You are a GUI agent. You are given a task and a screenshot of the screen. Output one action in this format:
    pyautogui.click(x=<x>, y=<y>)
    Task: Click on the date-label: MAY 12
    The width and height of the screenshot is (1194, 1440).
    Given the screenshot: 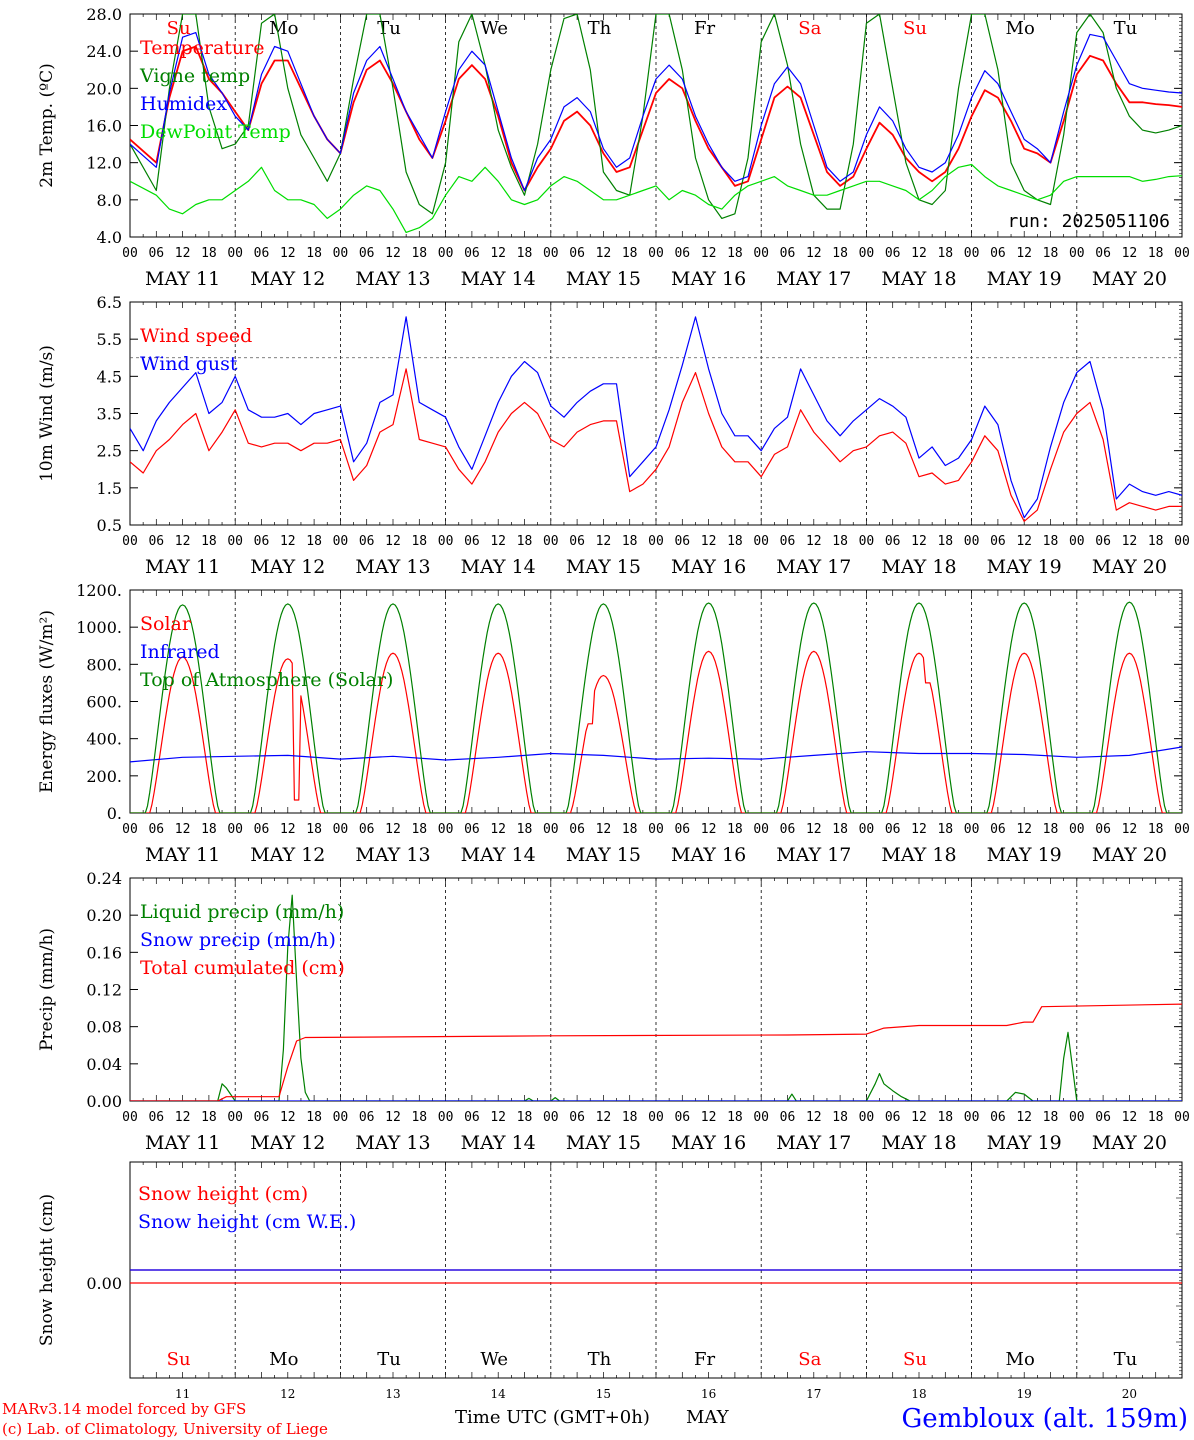 What is the action you would take?
    pyautogui.click(x=287, y=1143)
    